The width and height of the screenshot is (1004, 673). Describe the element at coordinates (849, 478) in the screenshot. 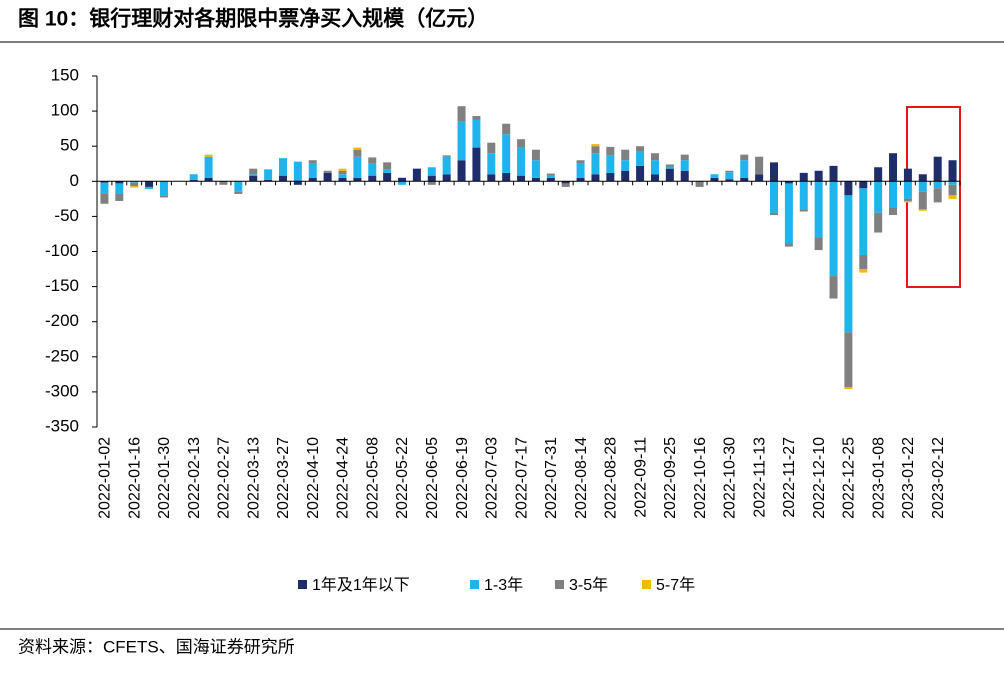

I see `x-tick-label: 2022-12-25` at that location.